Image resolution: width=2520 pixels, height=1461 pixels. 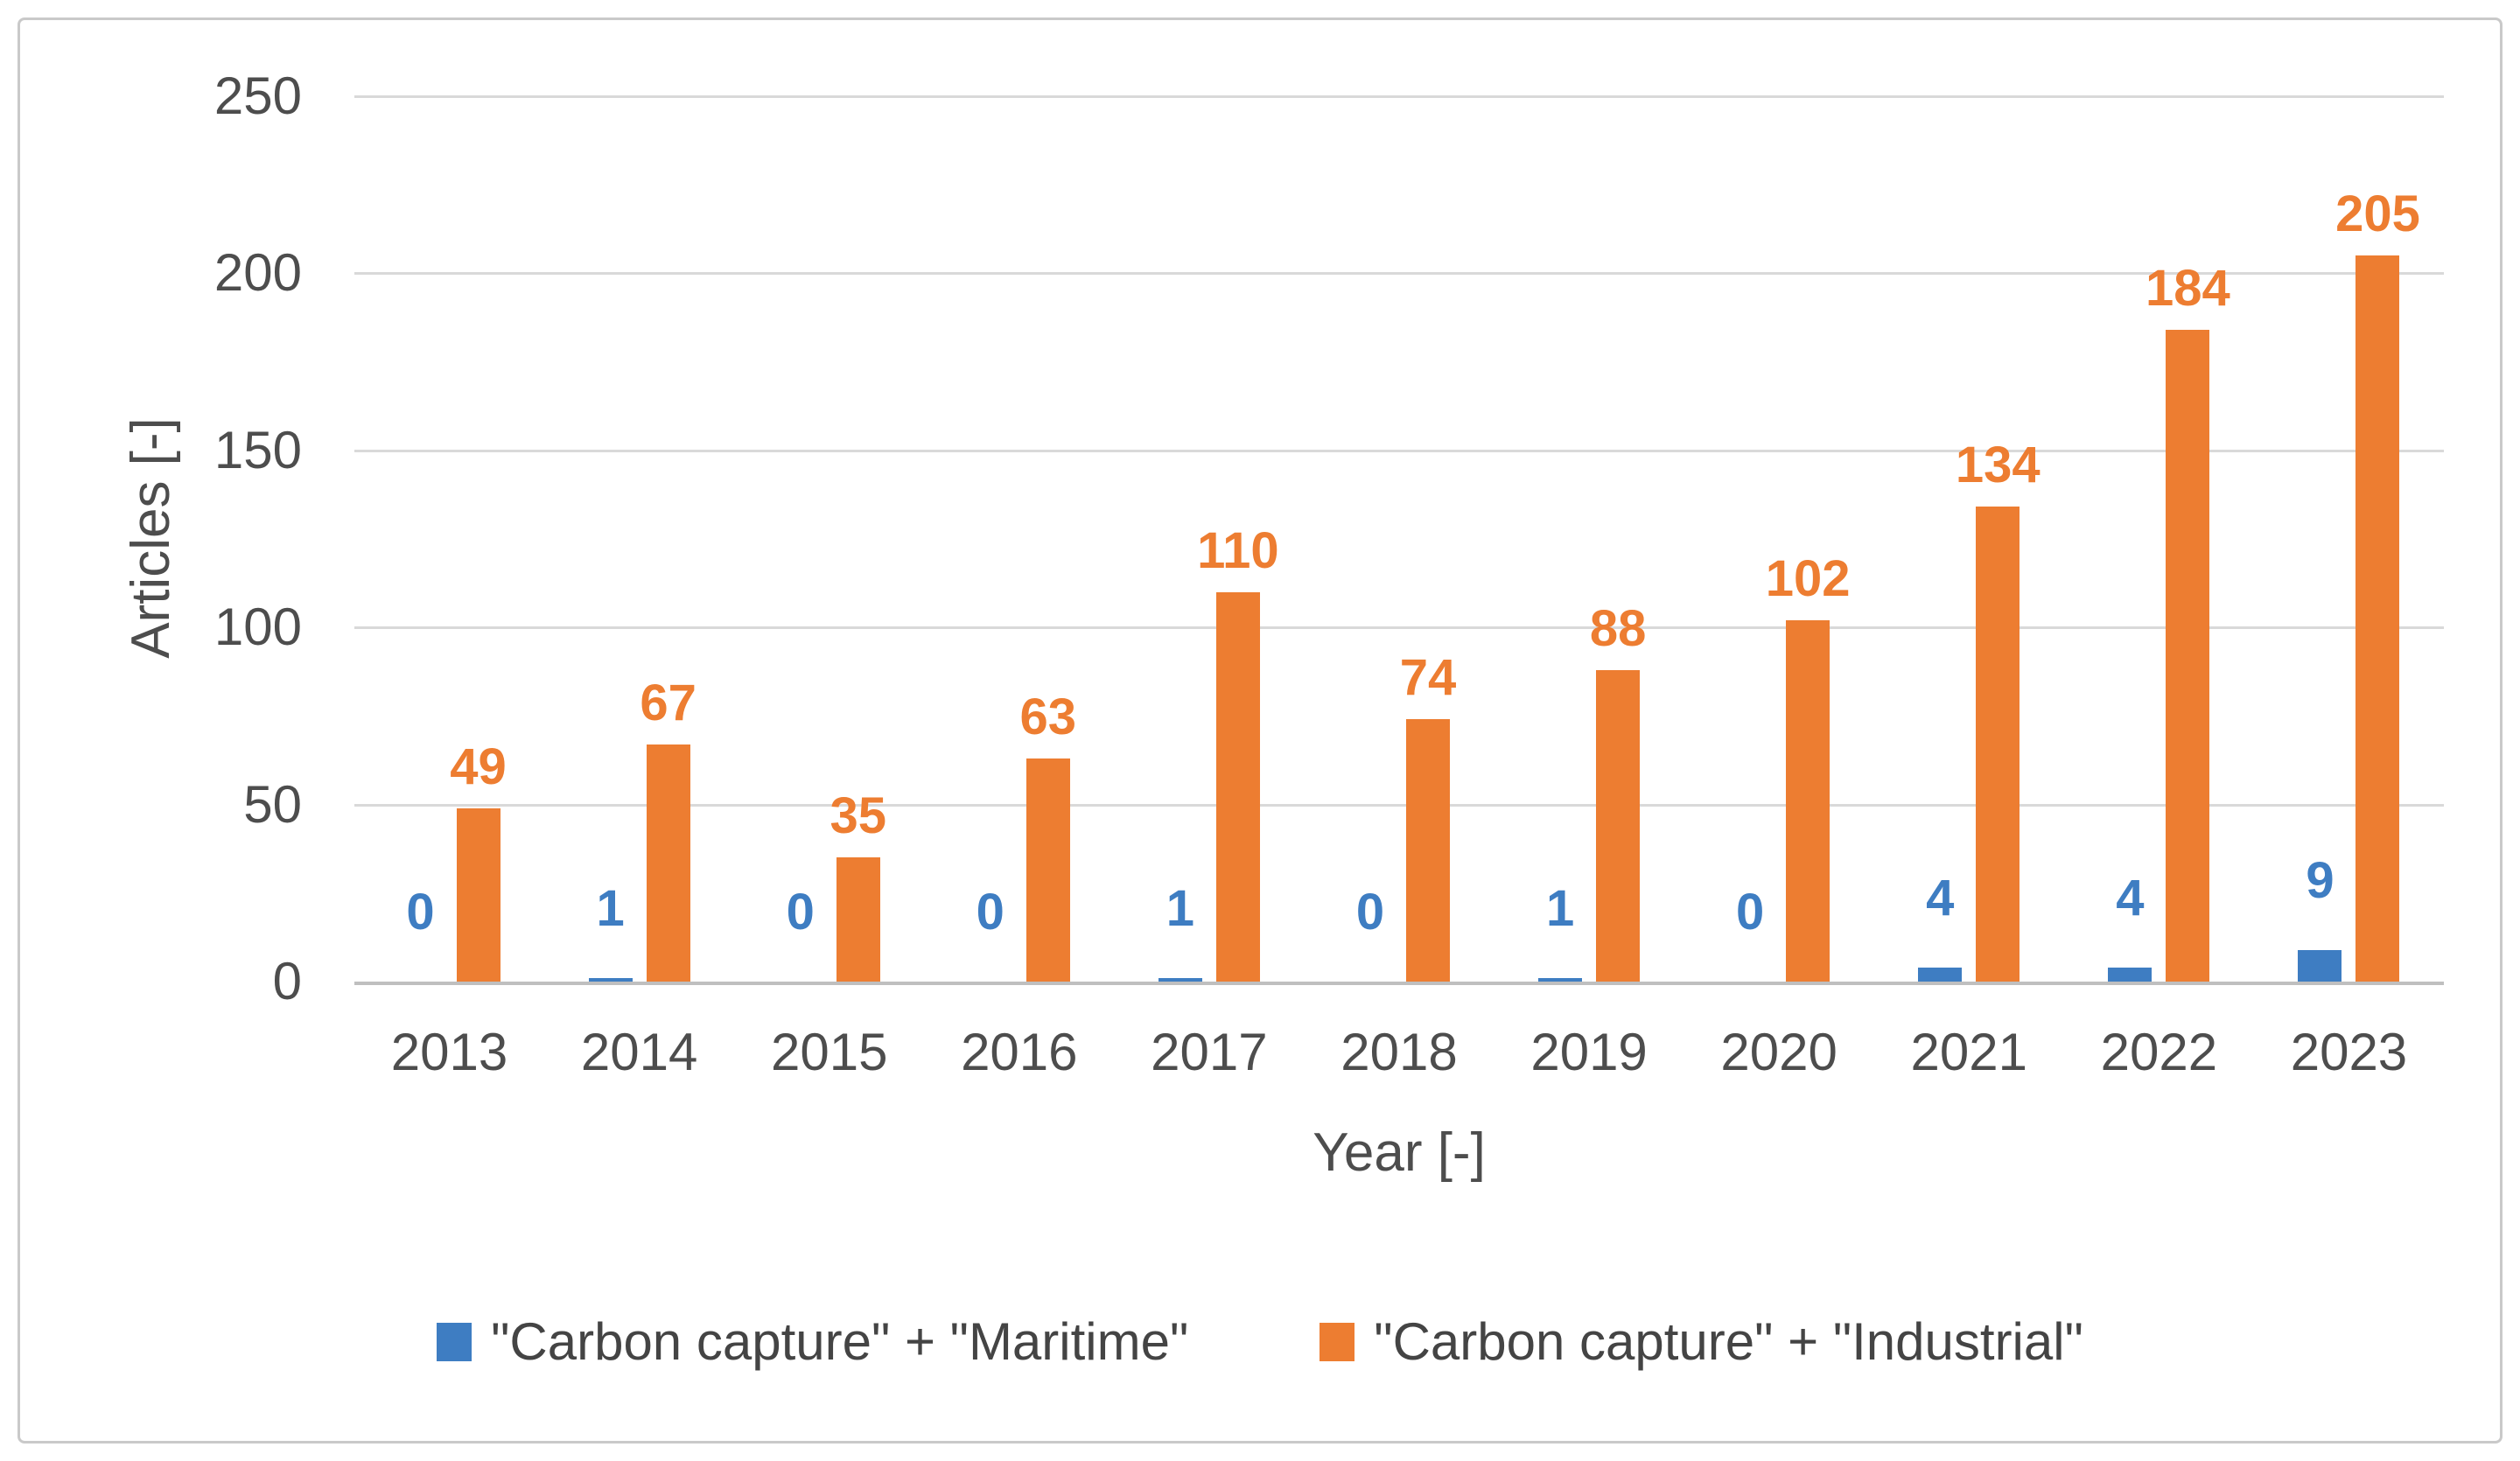 What do you see at coordinates (1560, 908) in the screenshot?
I see `data-label-series1-2019: 1` at bounding box center [1560, 908].